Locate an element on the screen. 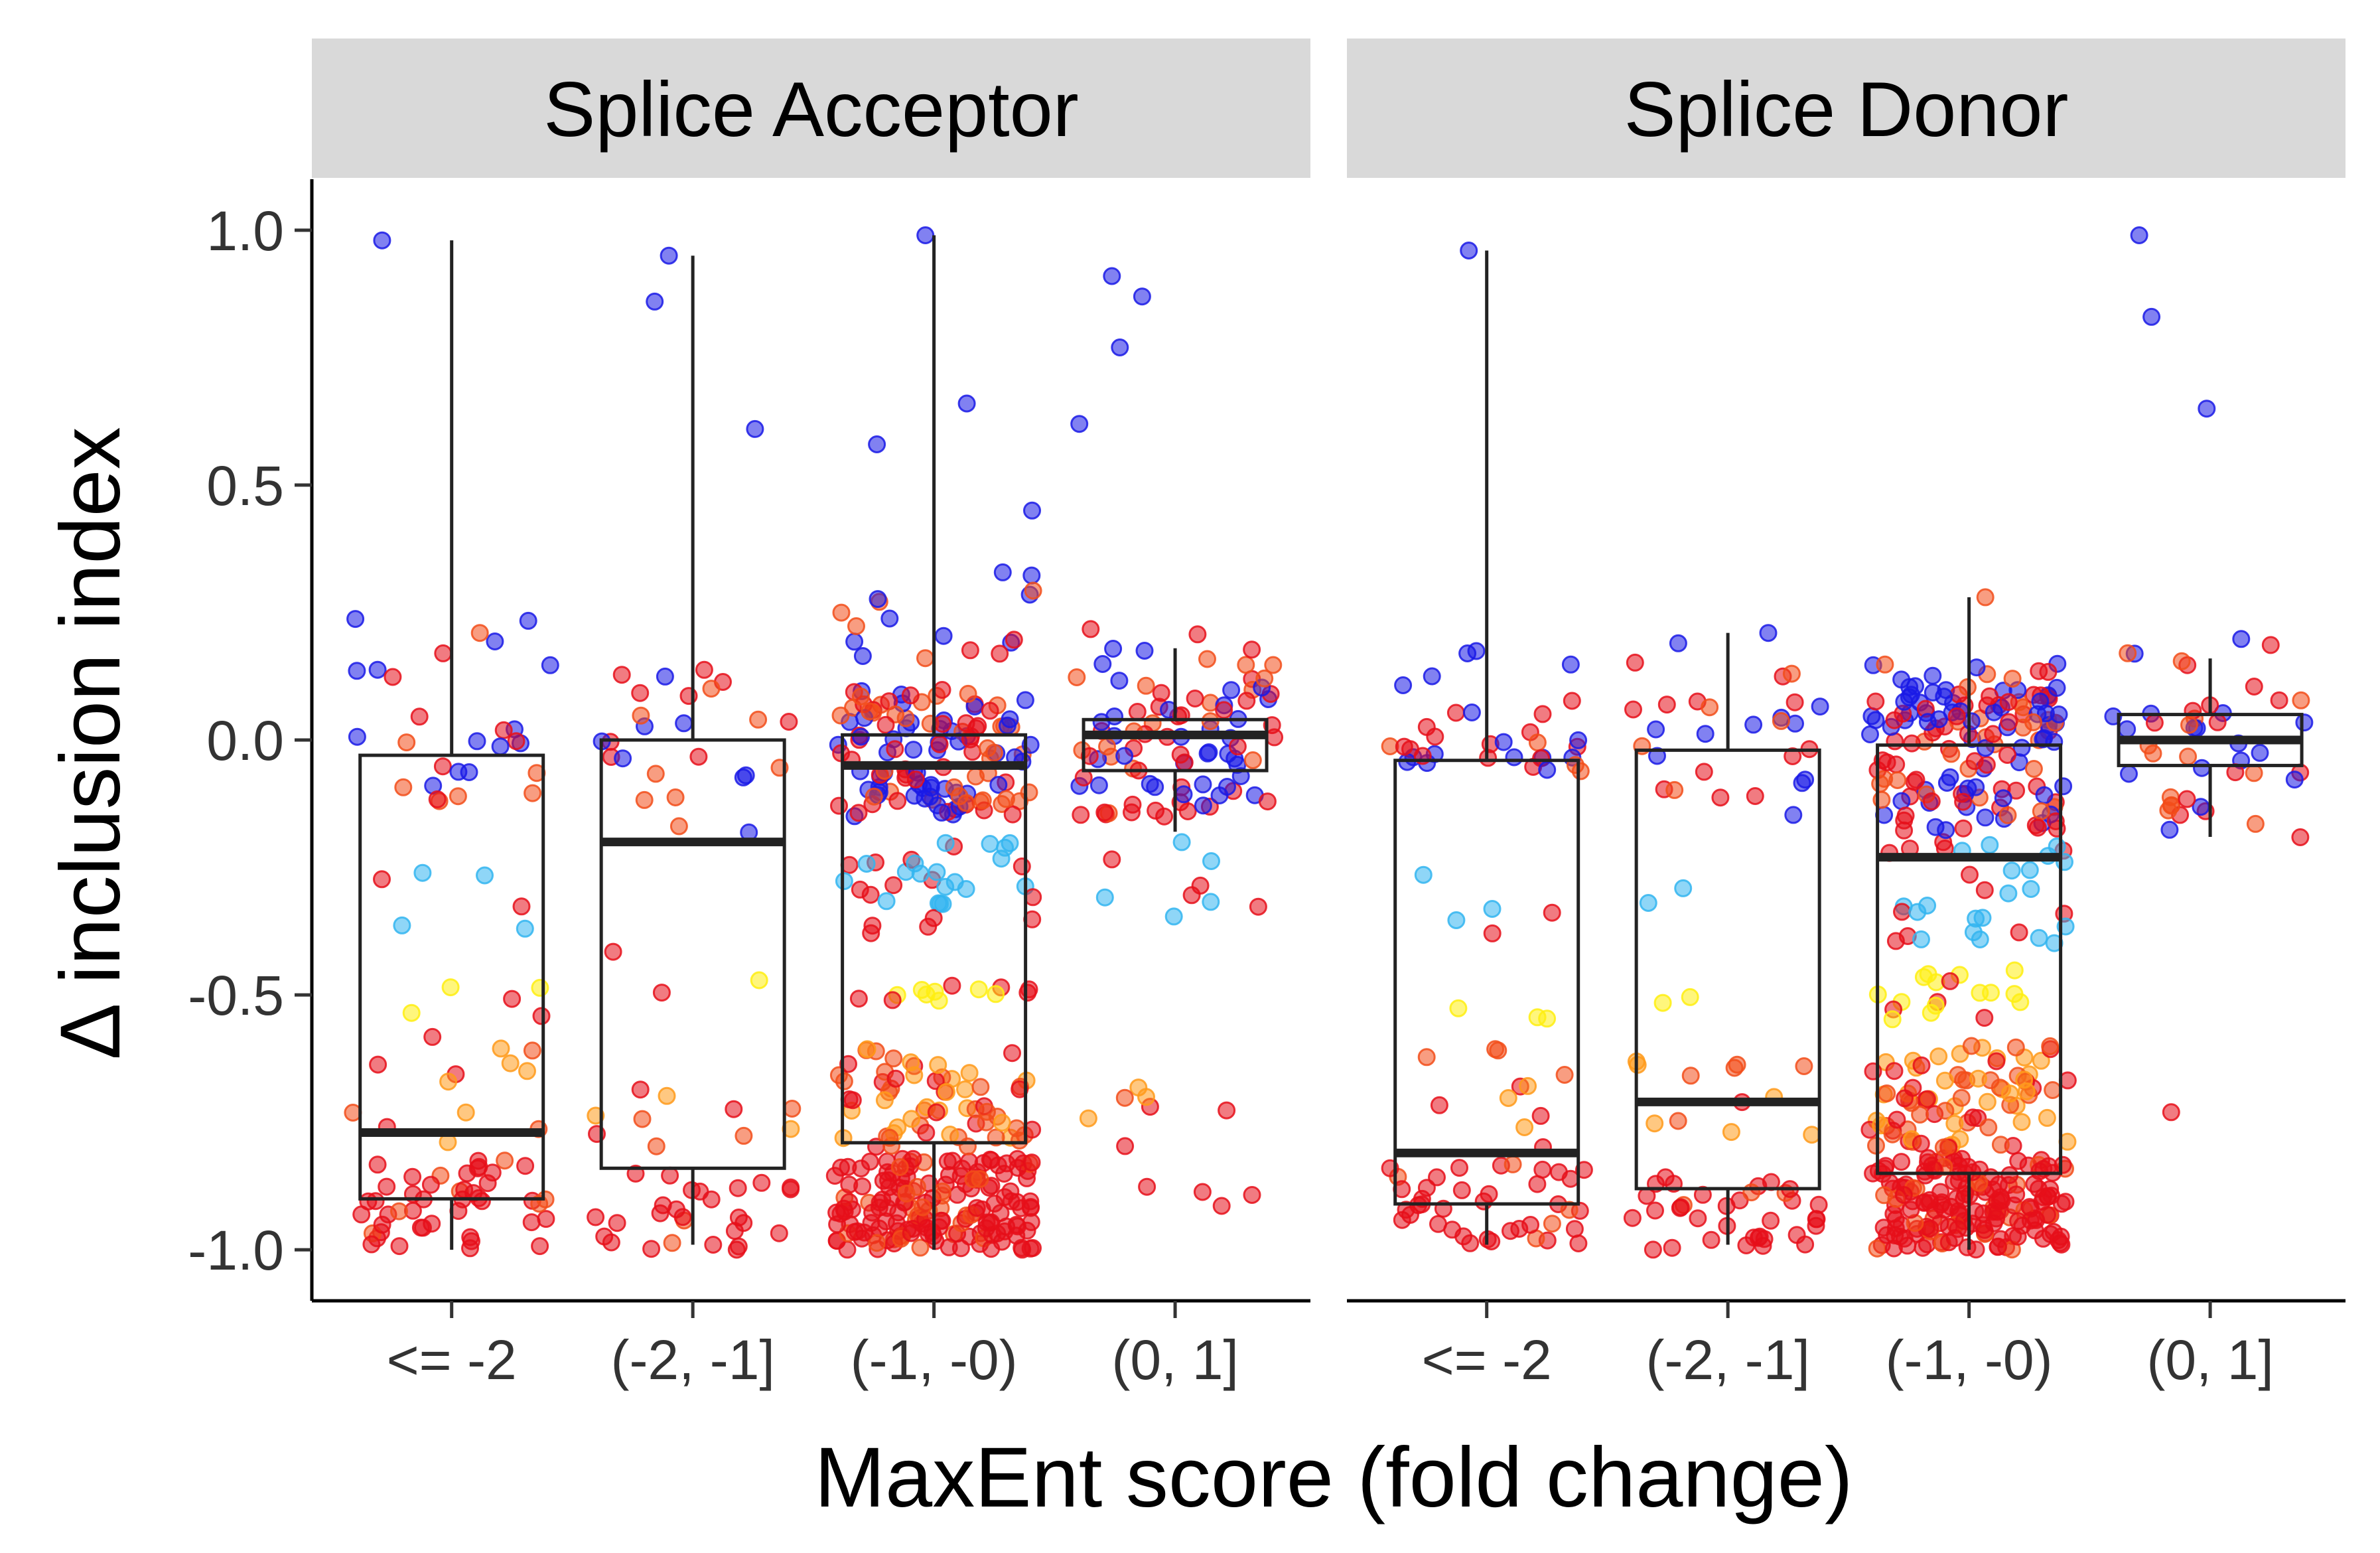  box-iqr is located at coordinates (1486, 982).